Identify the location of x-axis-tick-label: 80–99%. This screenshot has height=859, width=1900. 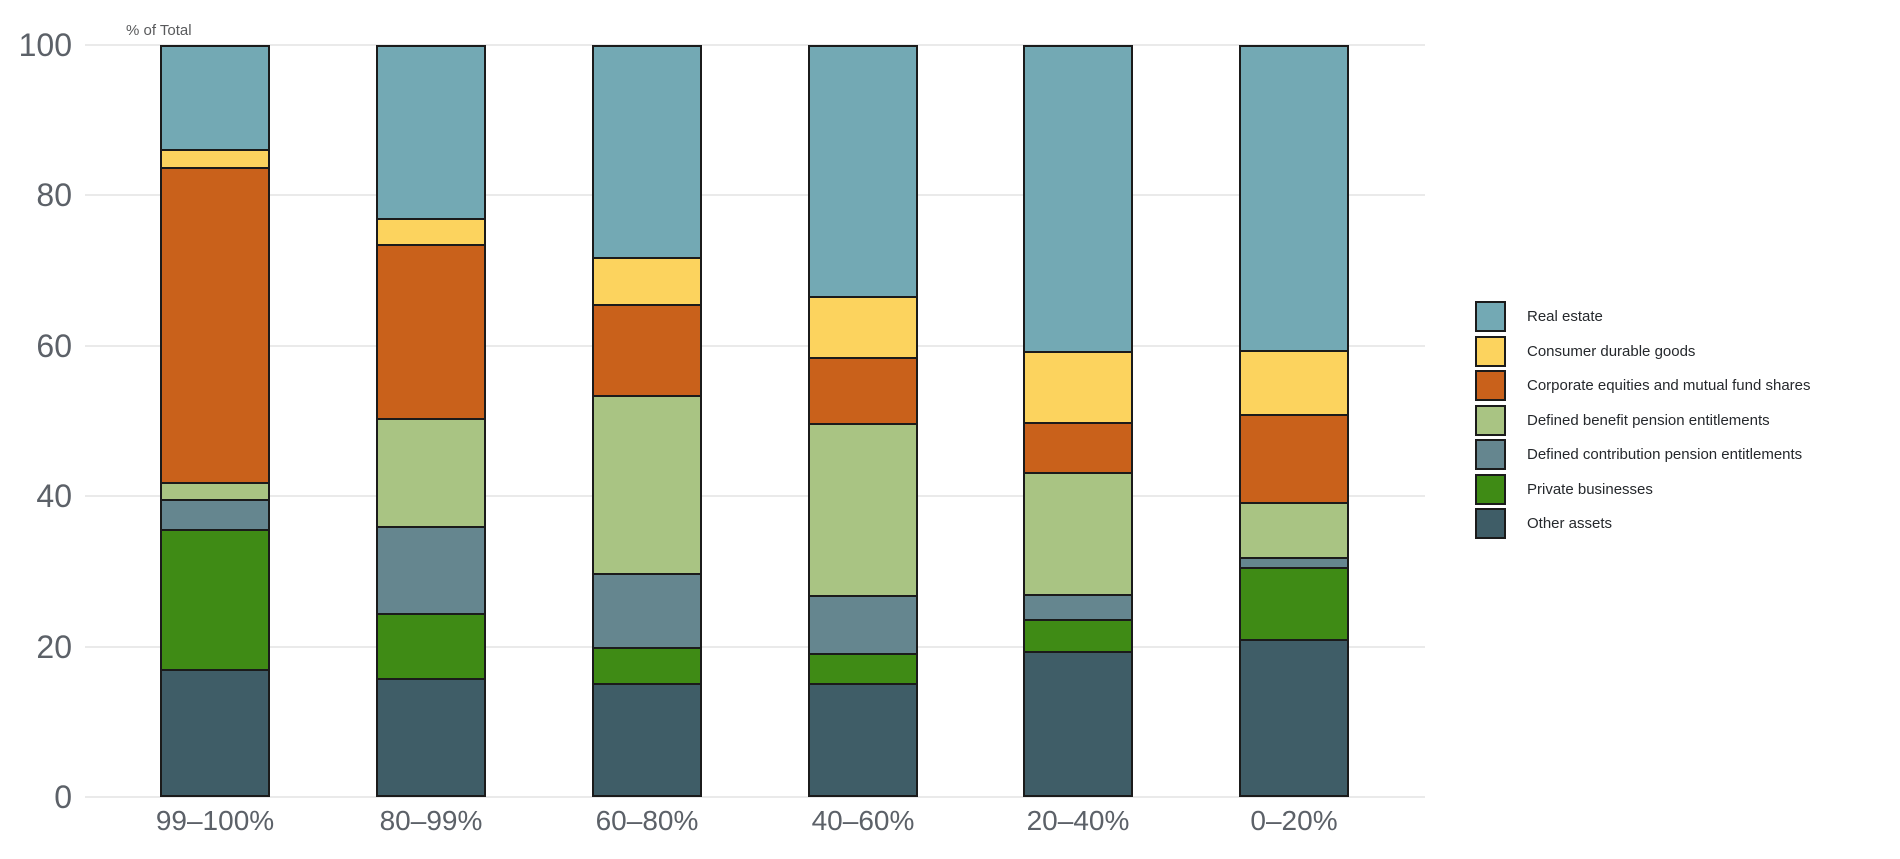
(431, 820).